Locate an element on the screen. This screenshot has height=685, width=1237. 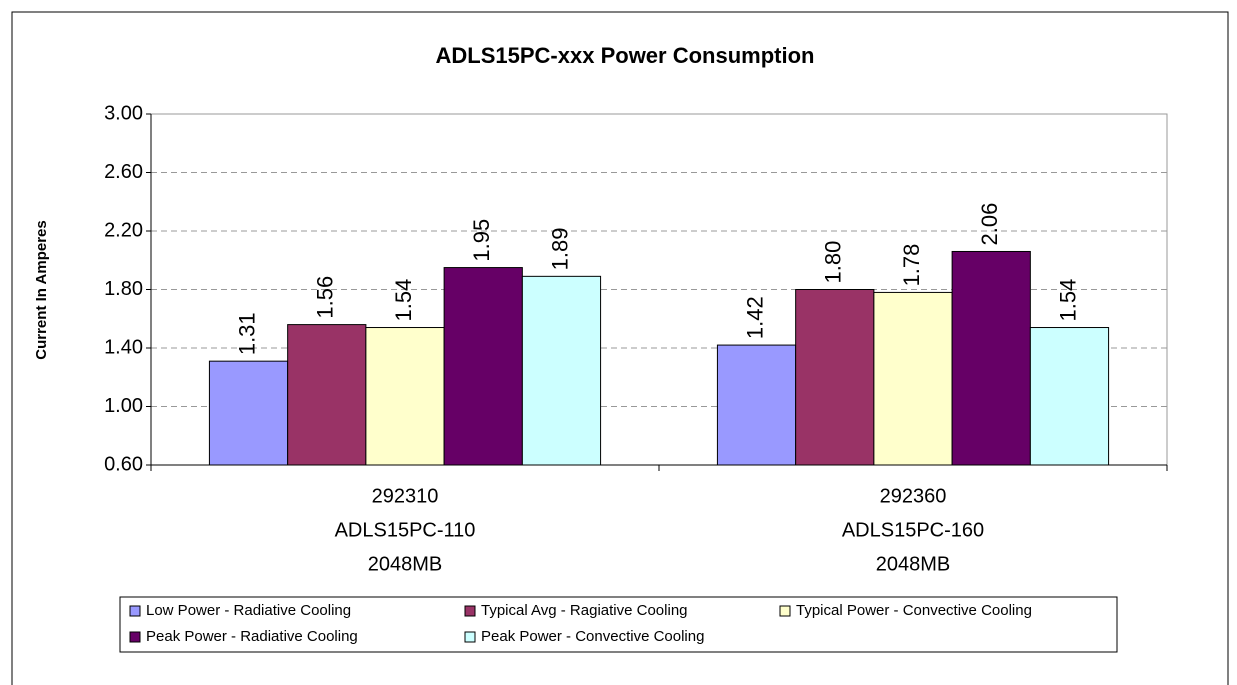
x-tick-label: 292360 is located at coordinates (913, 496).